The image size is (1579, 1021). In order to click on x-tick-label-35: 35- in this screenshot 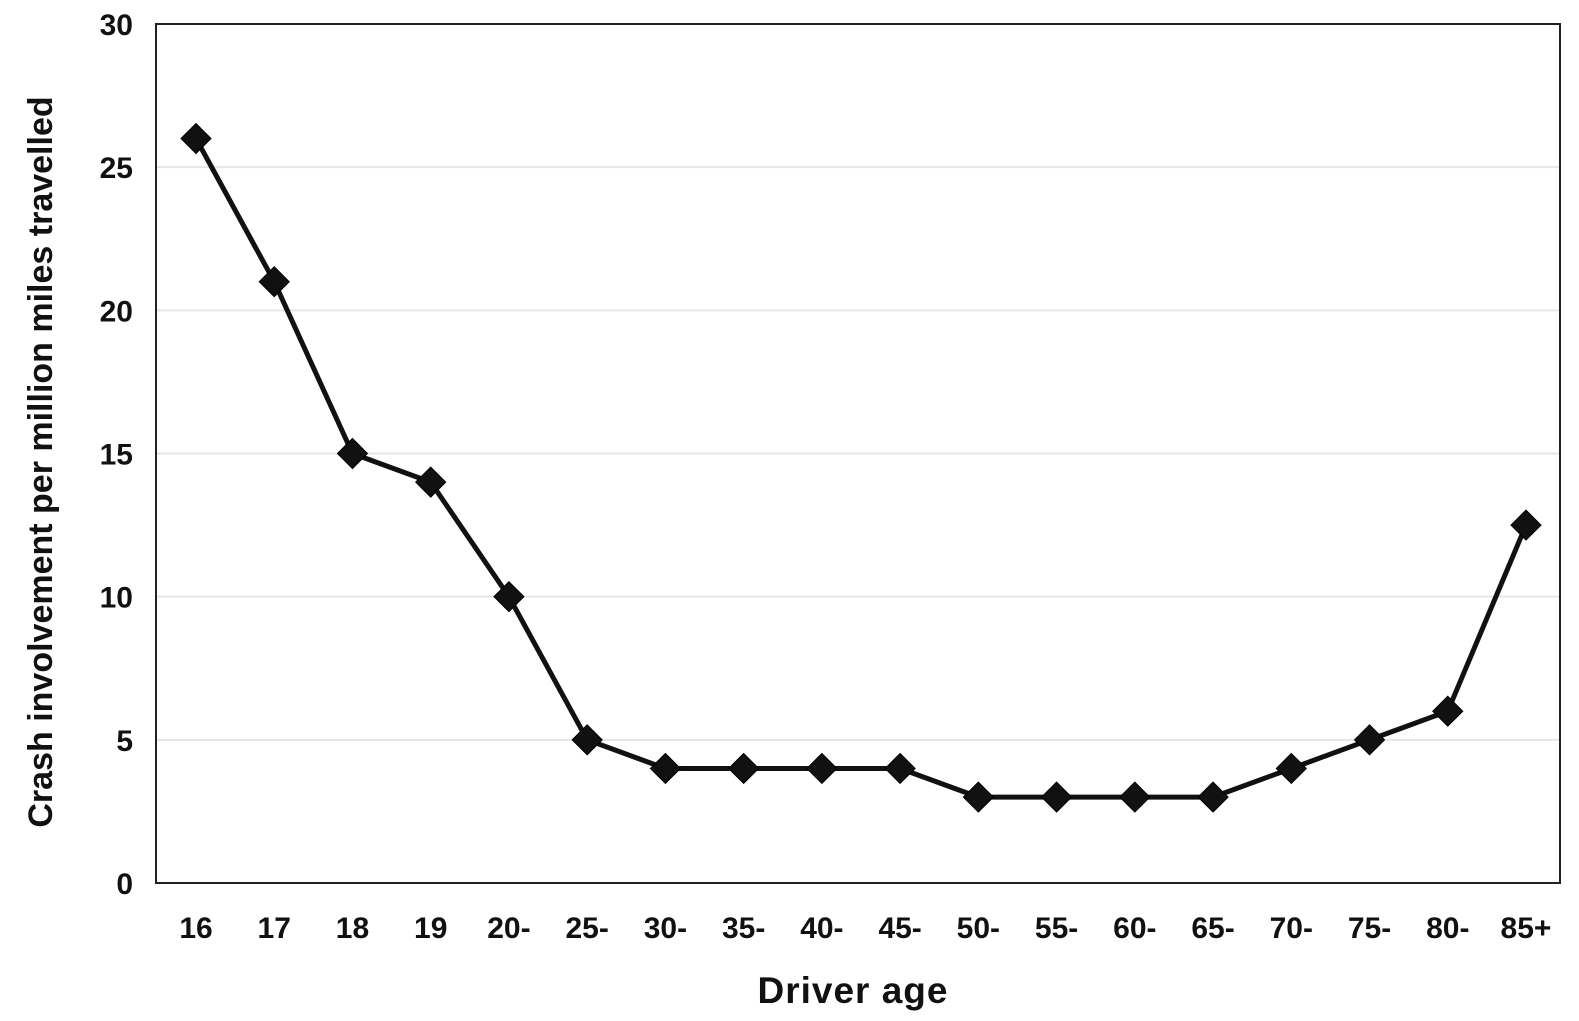, I will do `click(743, 928)`.